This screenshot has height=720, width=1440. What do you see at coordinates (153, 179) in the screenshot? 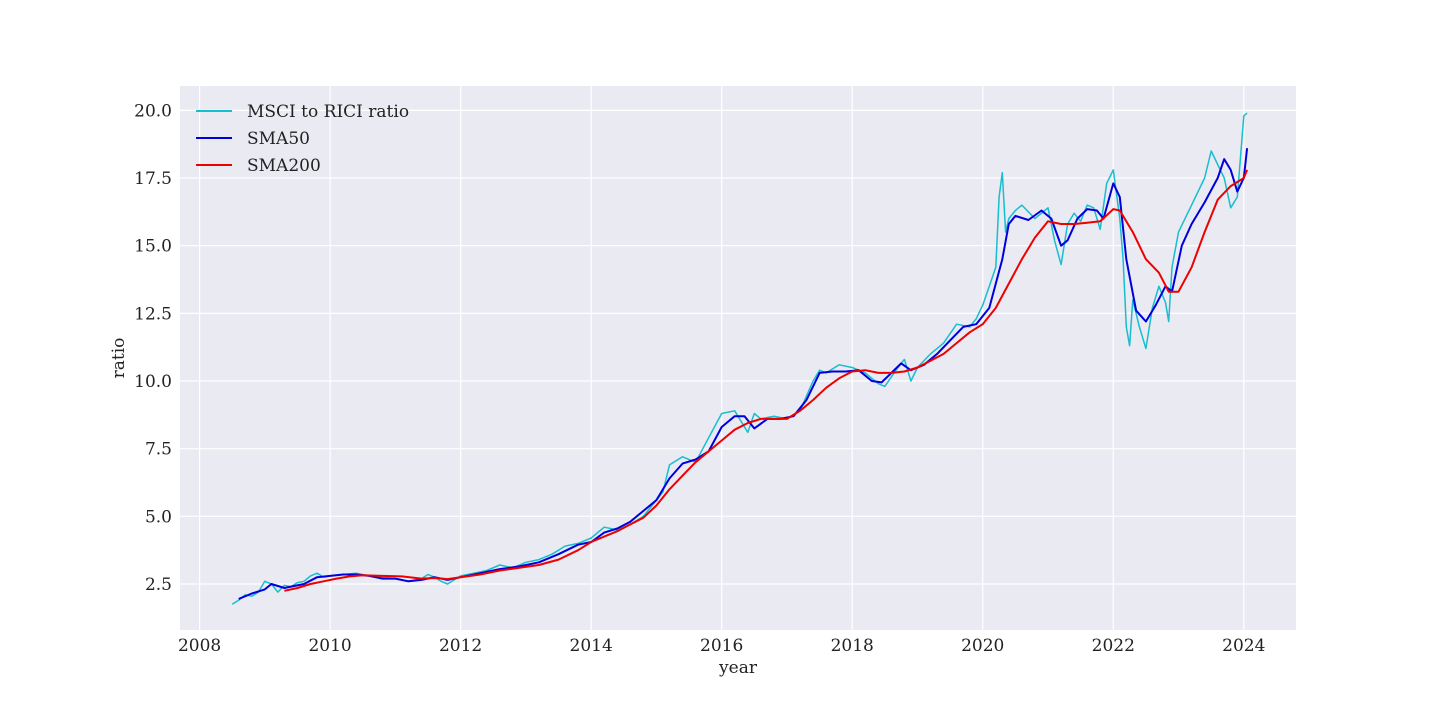
I see `y-tick-label: 17.5` at bounding box center [153, 179].